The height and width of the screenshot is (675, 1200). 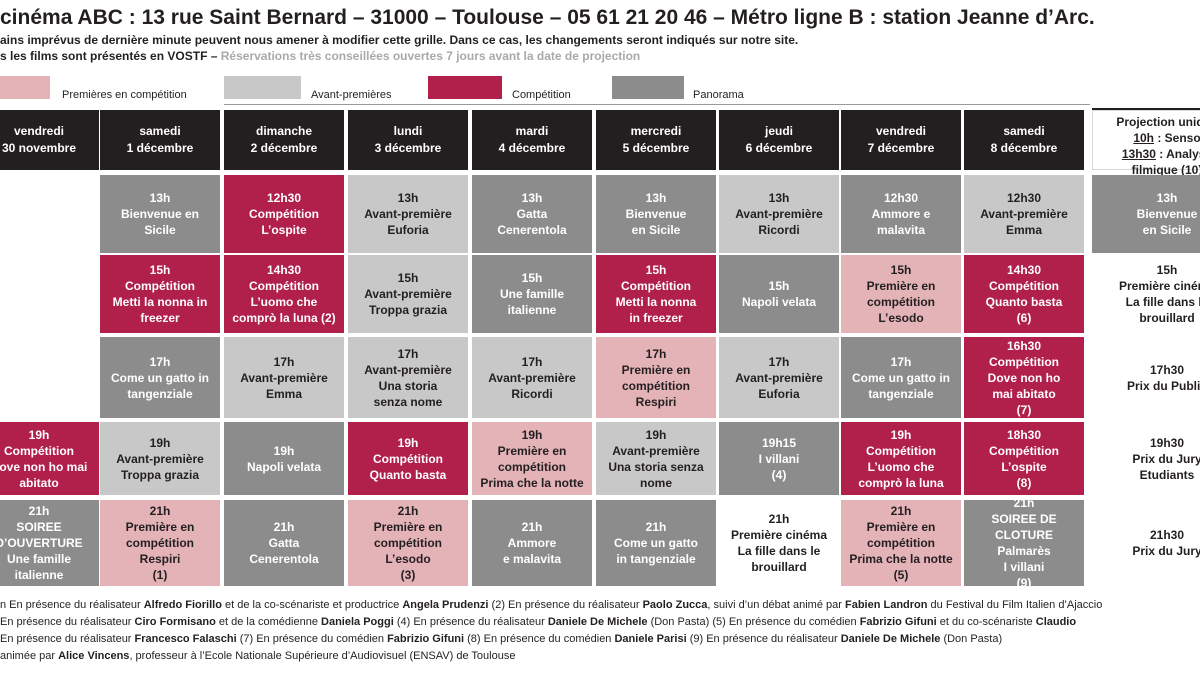 I want to click on screening-cell: 15h Première en compétition L’esodo, so click(x=901, y=294).